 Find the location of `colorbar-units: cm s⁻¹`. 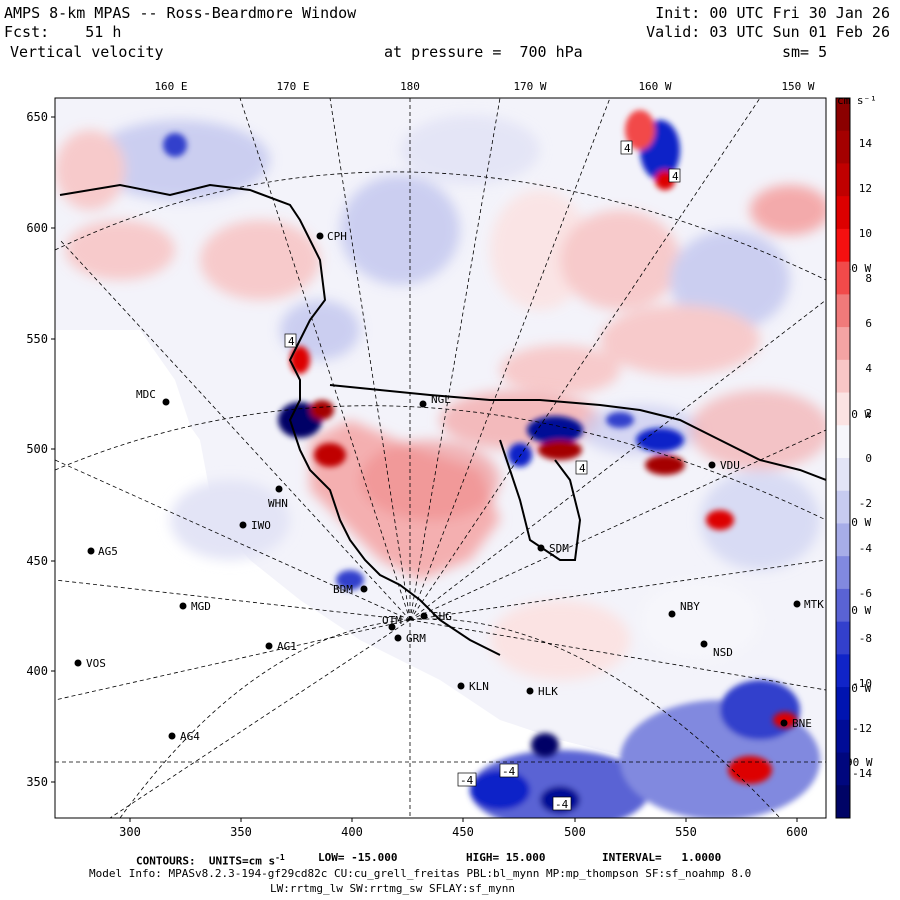

colorbar-units: cm s⁻¹ is located at coordinates (857, 100).